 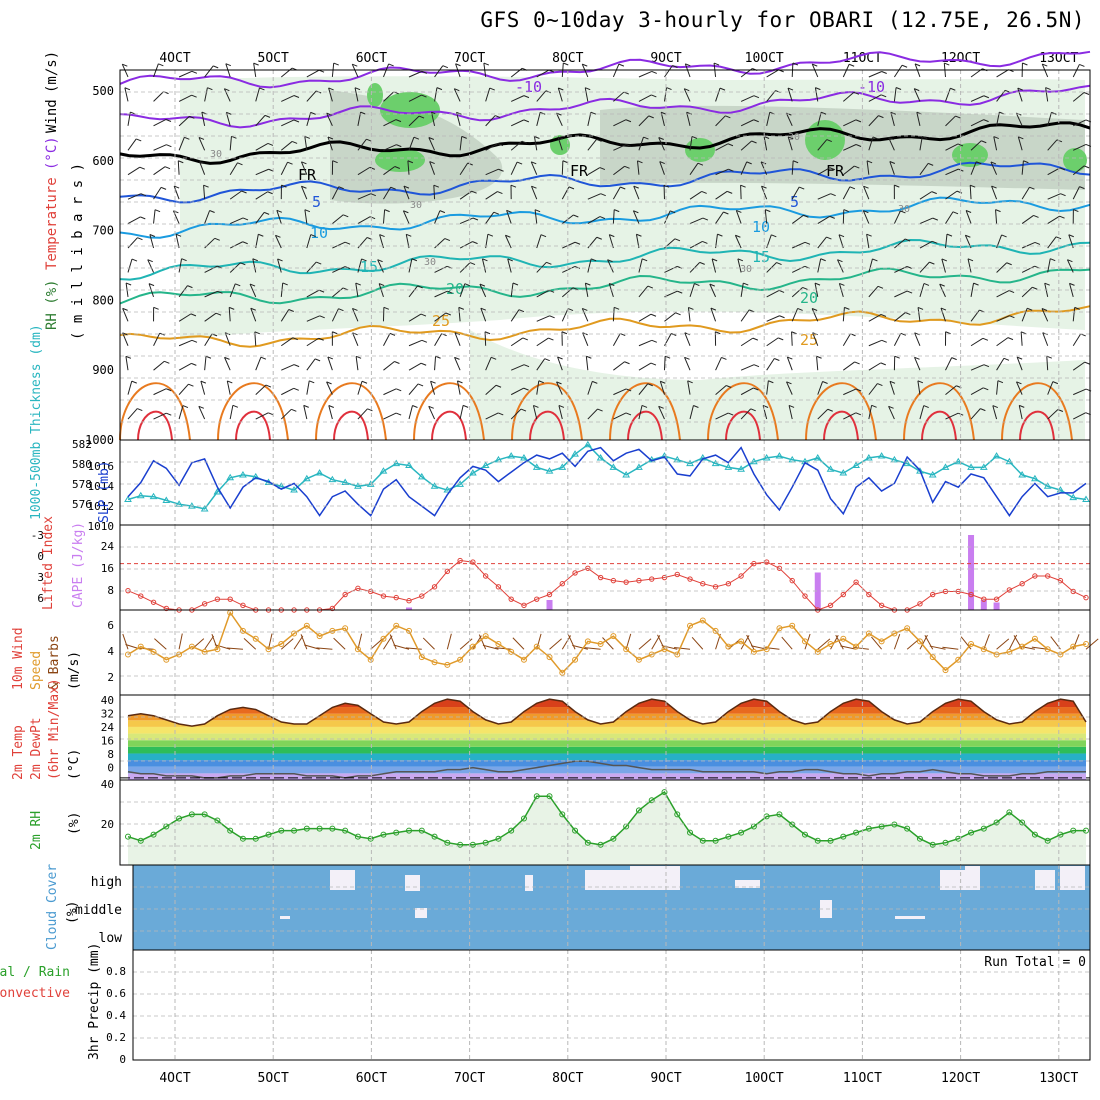 I want to click on precip-label: 3hr Precip (mm), so click(x=94, y=1001).